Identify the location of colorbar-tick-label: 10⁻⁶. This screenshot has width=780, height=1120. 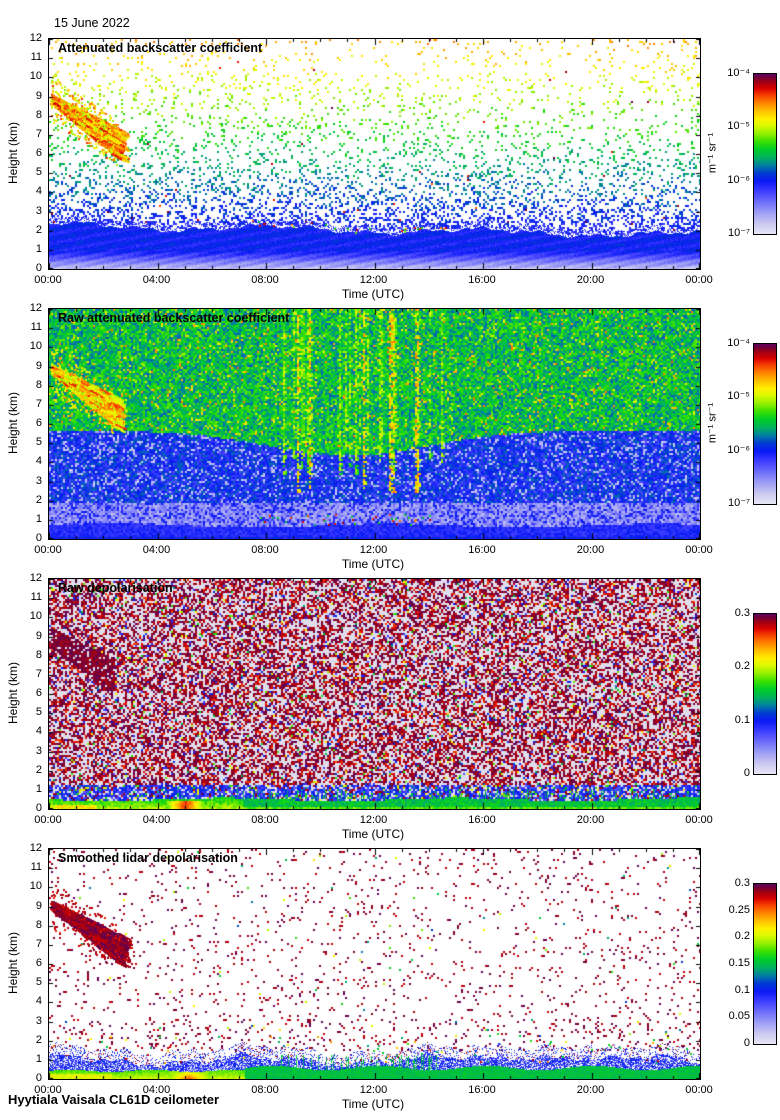
(738, 179).